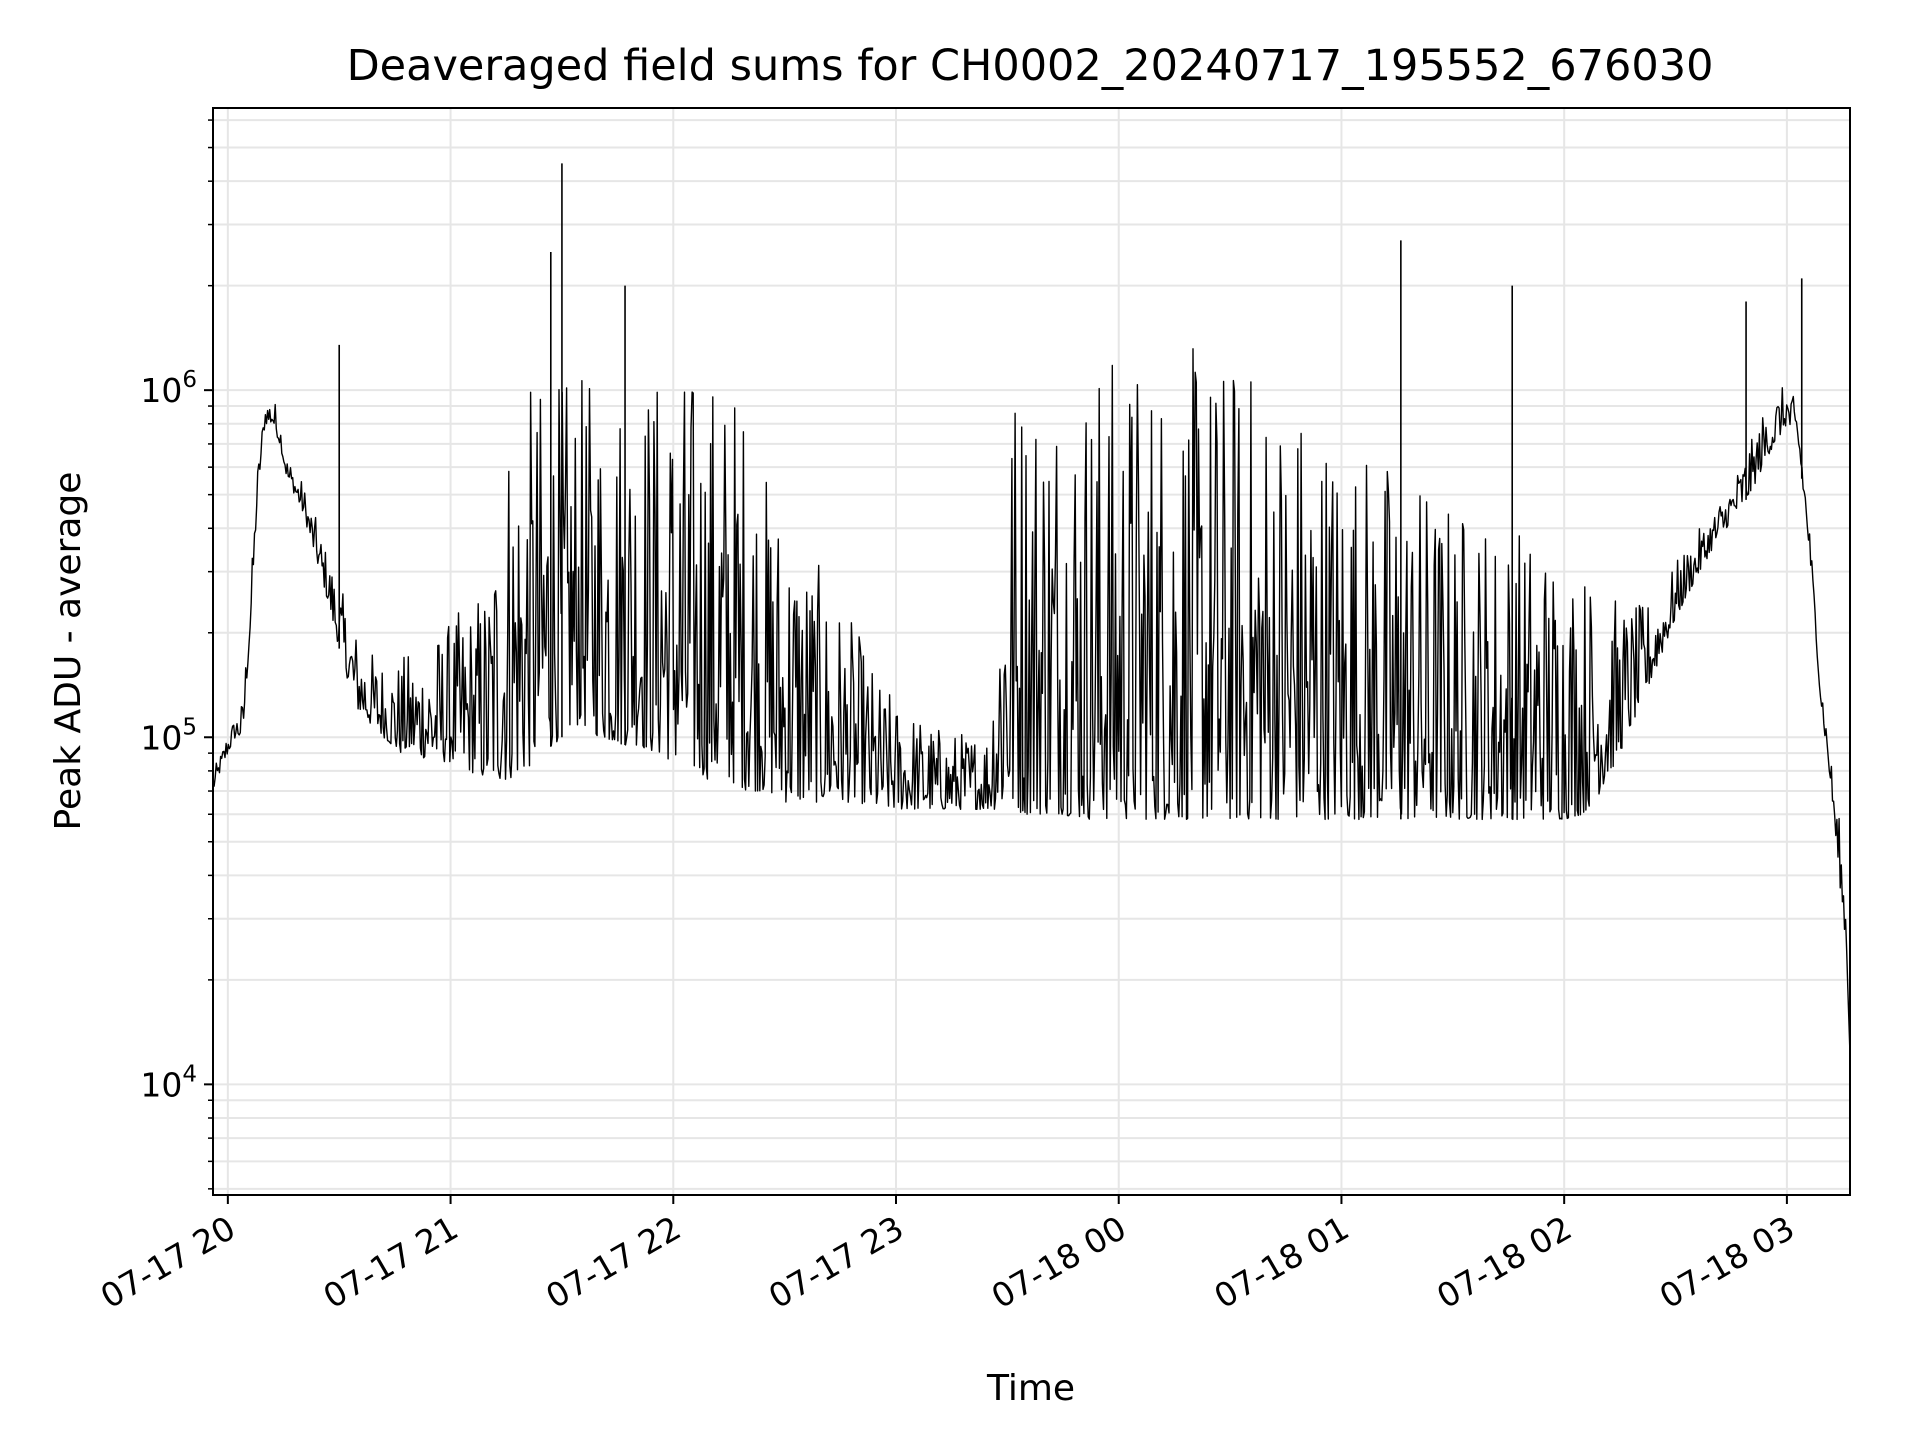 The image size is (1920, 1440). What do you see at coordinates (189, 1074) in the screenshot?
I see `y-tick-exponent: 4` at bounding box center [189, 1074].